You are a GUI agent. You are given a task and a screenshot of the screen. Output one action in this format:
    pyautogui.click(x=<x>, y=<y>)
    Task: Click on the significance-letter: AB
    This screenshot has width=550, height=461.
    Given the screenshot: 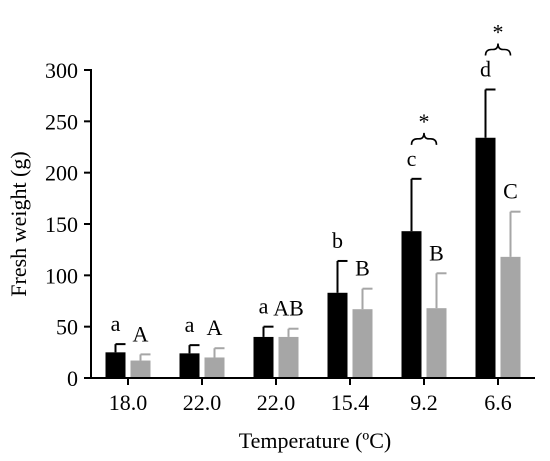 What is the action you would take?
    pyautogui.click(x=288, y=308)
    